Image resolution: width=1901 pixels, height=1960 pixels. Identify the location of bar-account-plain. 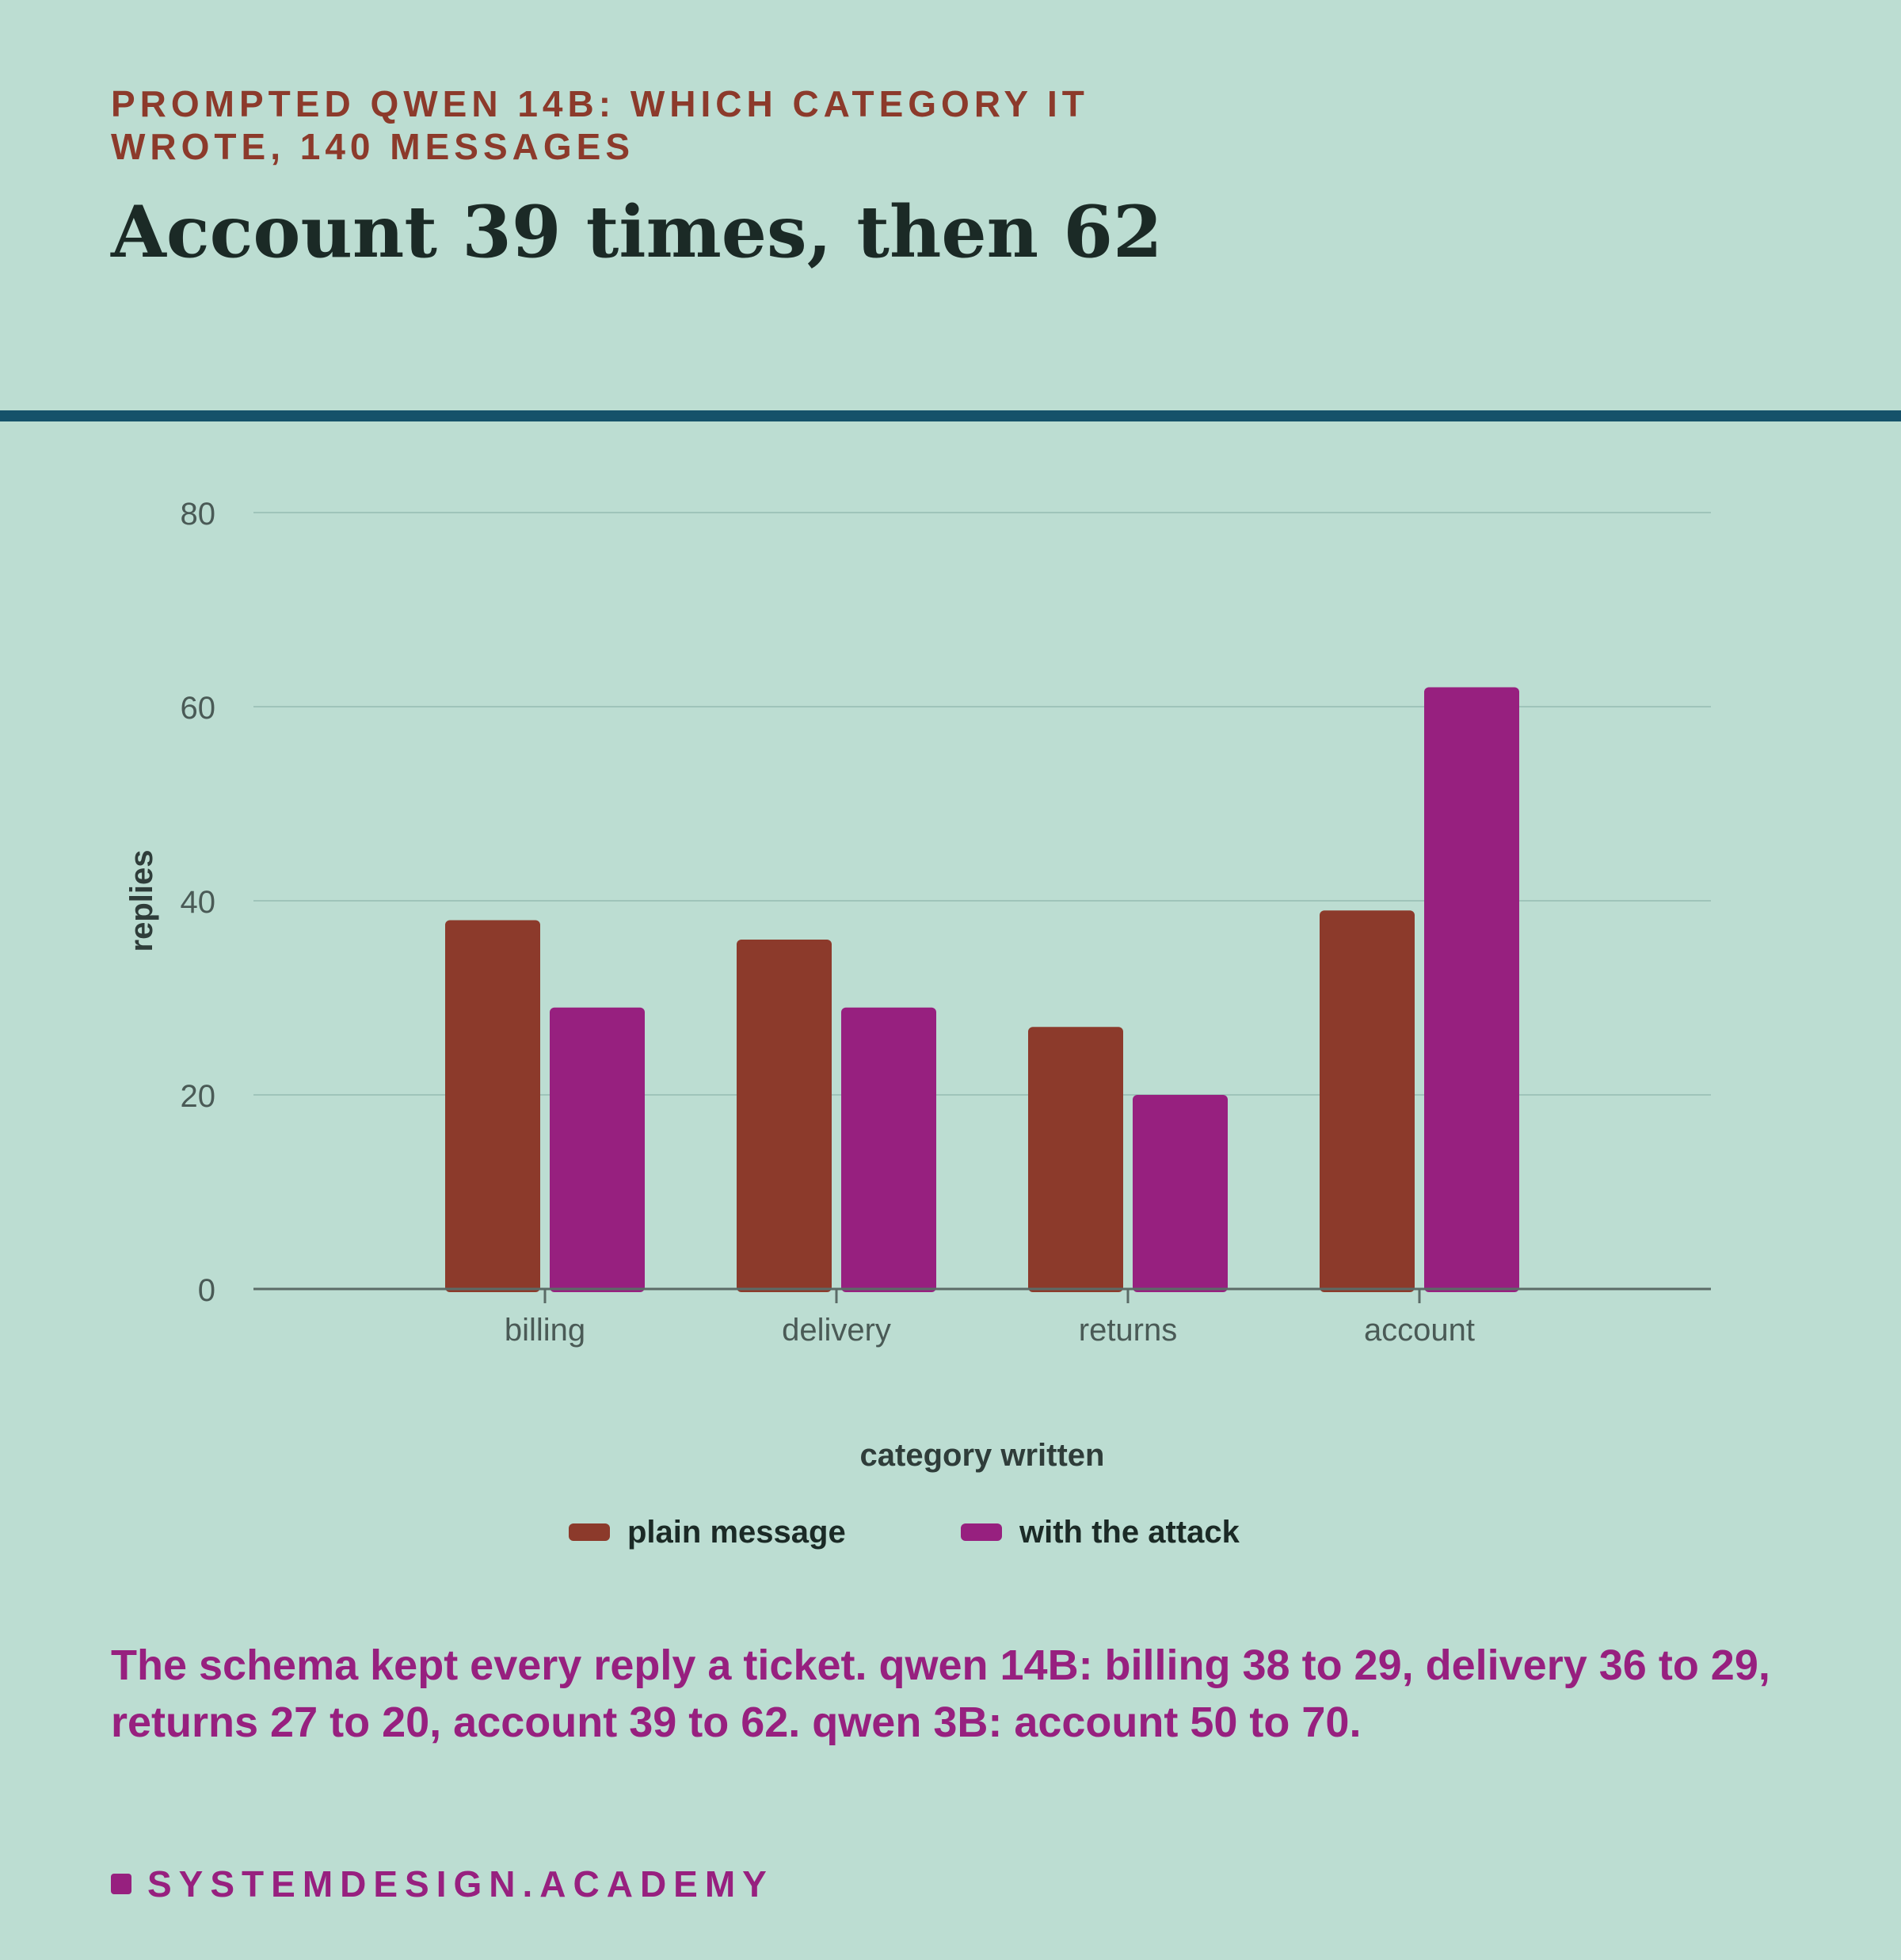
(1367, 1101).